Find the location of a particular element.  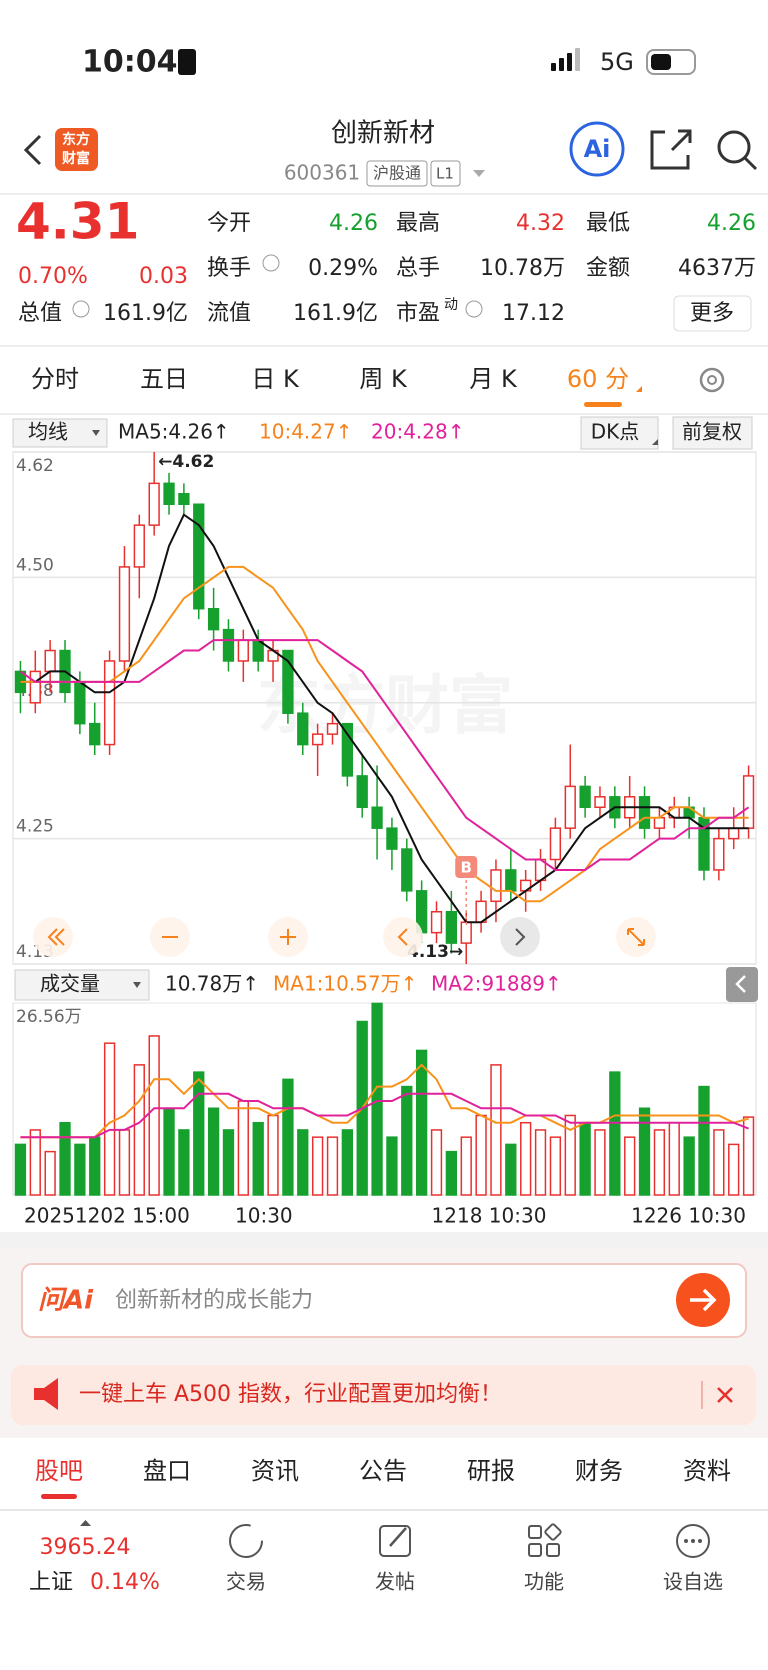

banner is located at coordinates (383, 1395).